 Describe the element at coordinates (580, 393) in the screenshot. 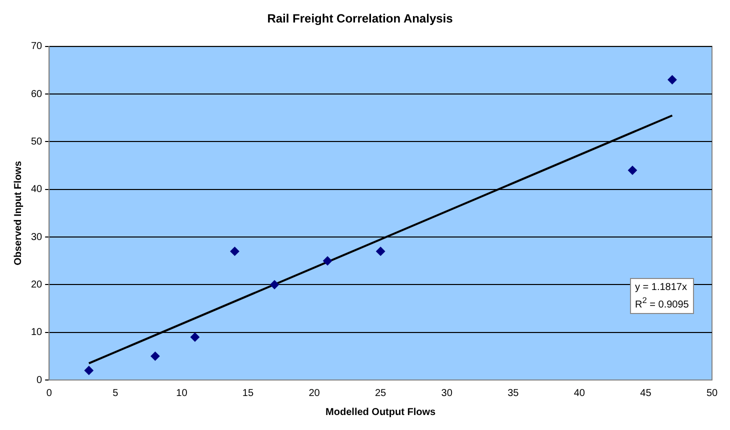

I see `x-tick-label: 40` at that location.